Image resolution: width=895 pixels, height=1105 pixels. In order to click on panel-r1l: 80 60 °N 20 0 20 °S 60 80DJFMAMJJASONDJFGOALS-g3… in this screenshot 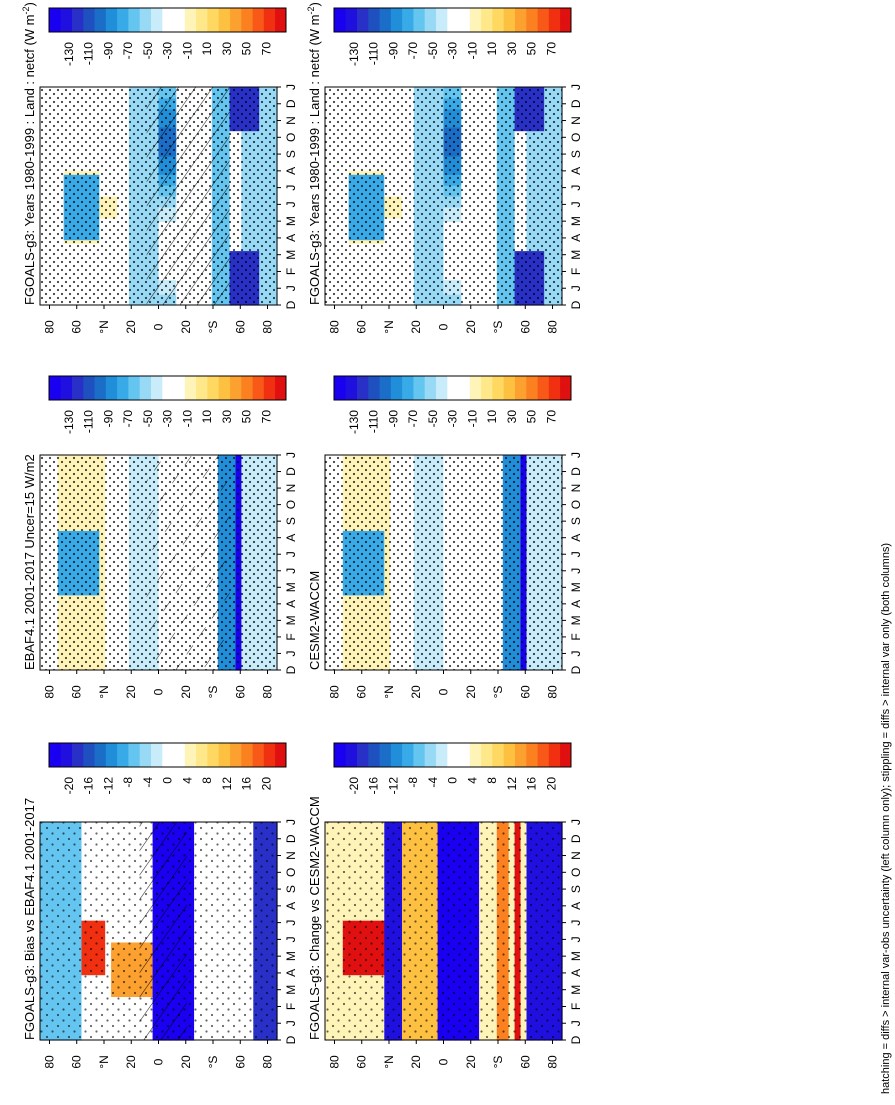, I will do `click(159, 168)`.